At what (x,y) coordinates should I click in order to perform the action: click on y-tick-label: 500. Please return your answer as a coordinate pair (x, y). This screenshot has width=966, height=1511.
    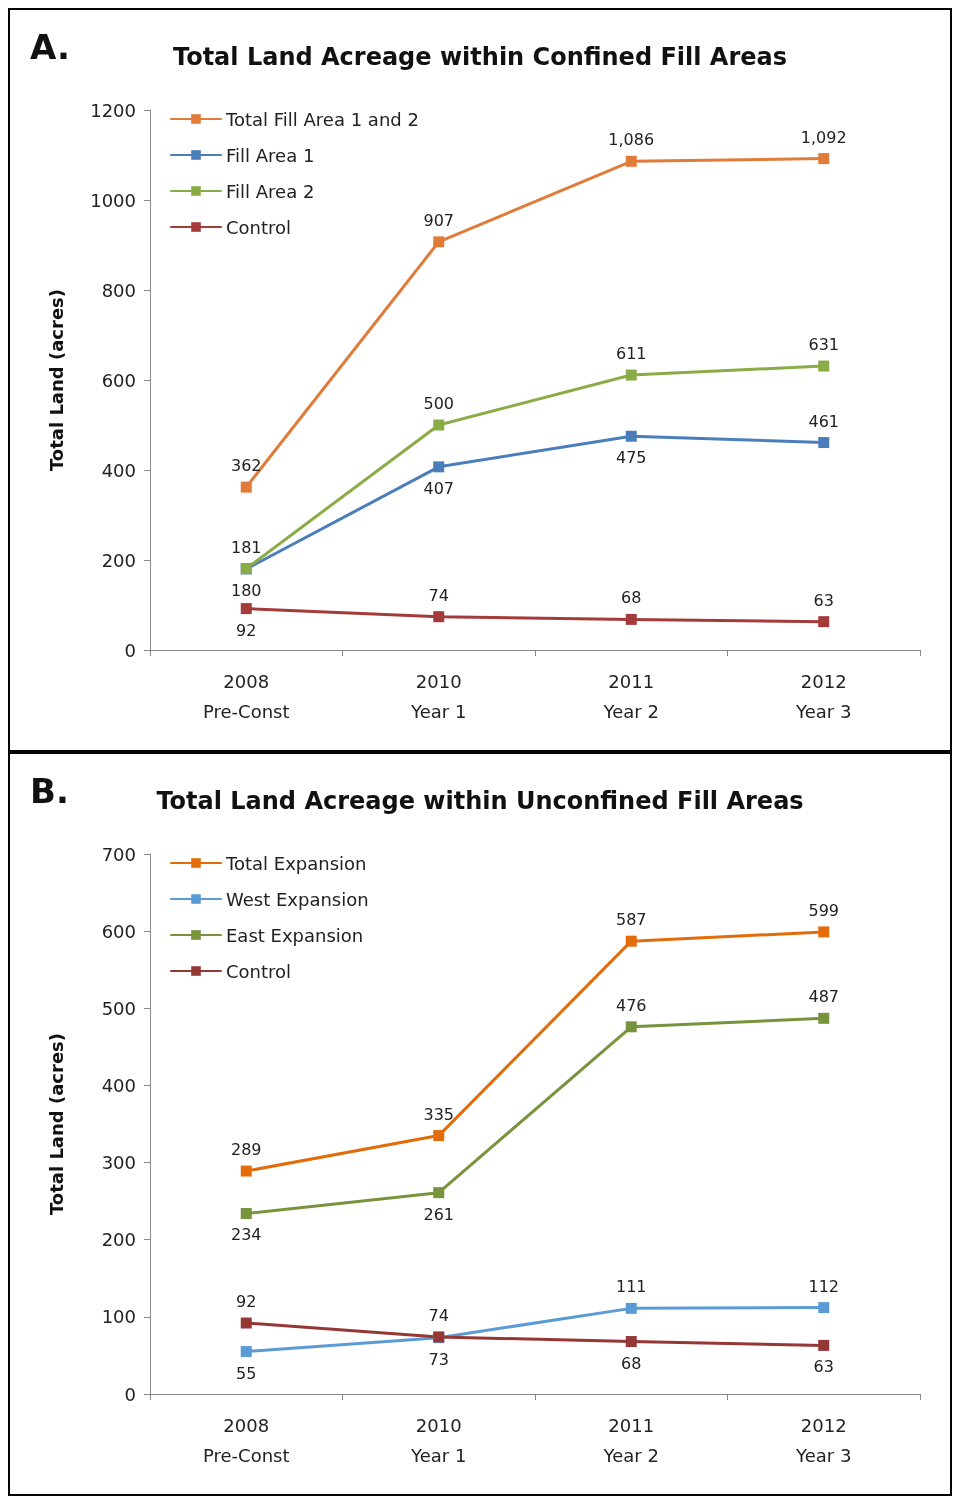
    Looking at the image, I should click on (118, 1008).